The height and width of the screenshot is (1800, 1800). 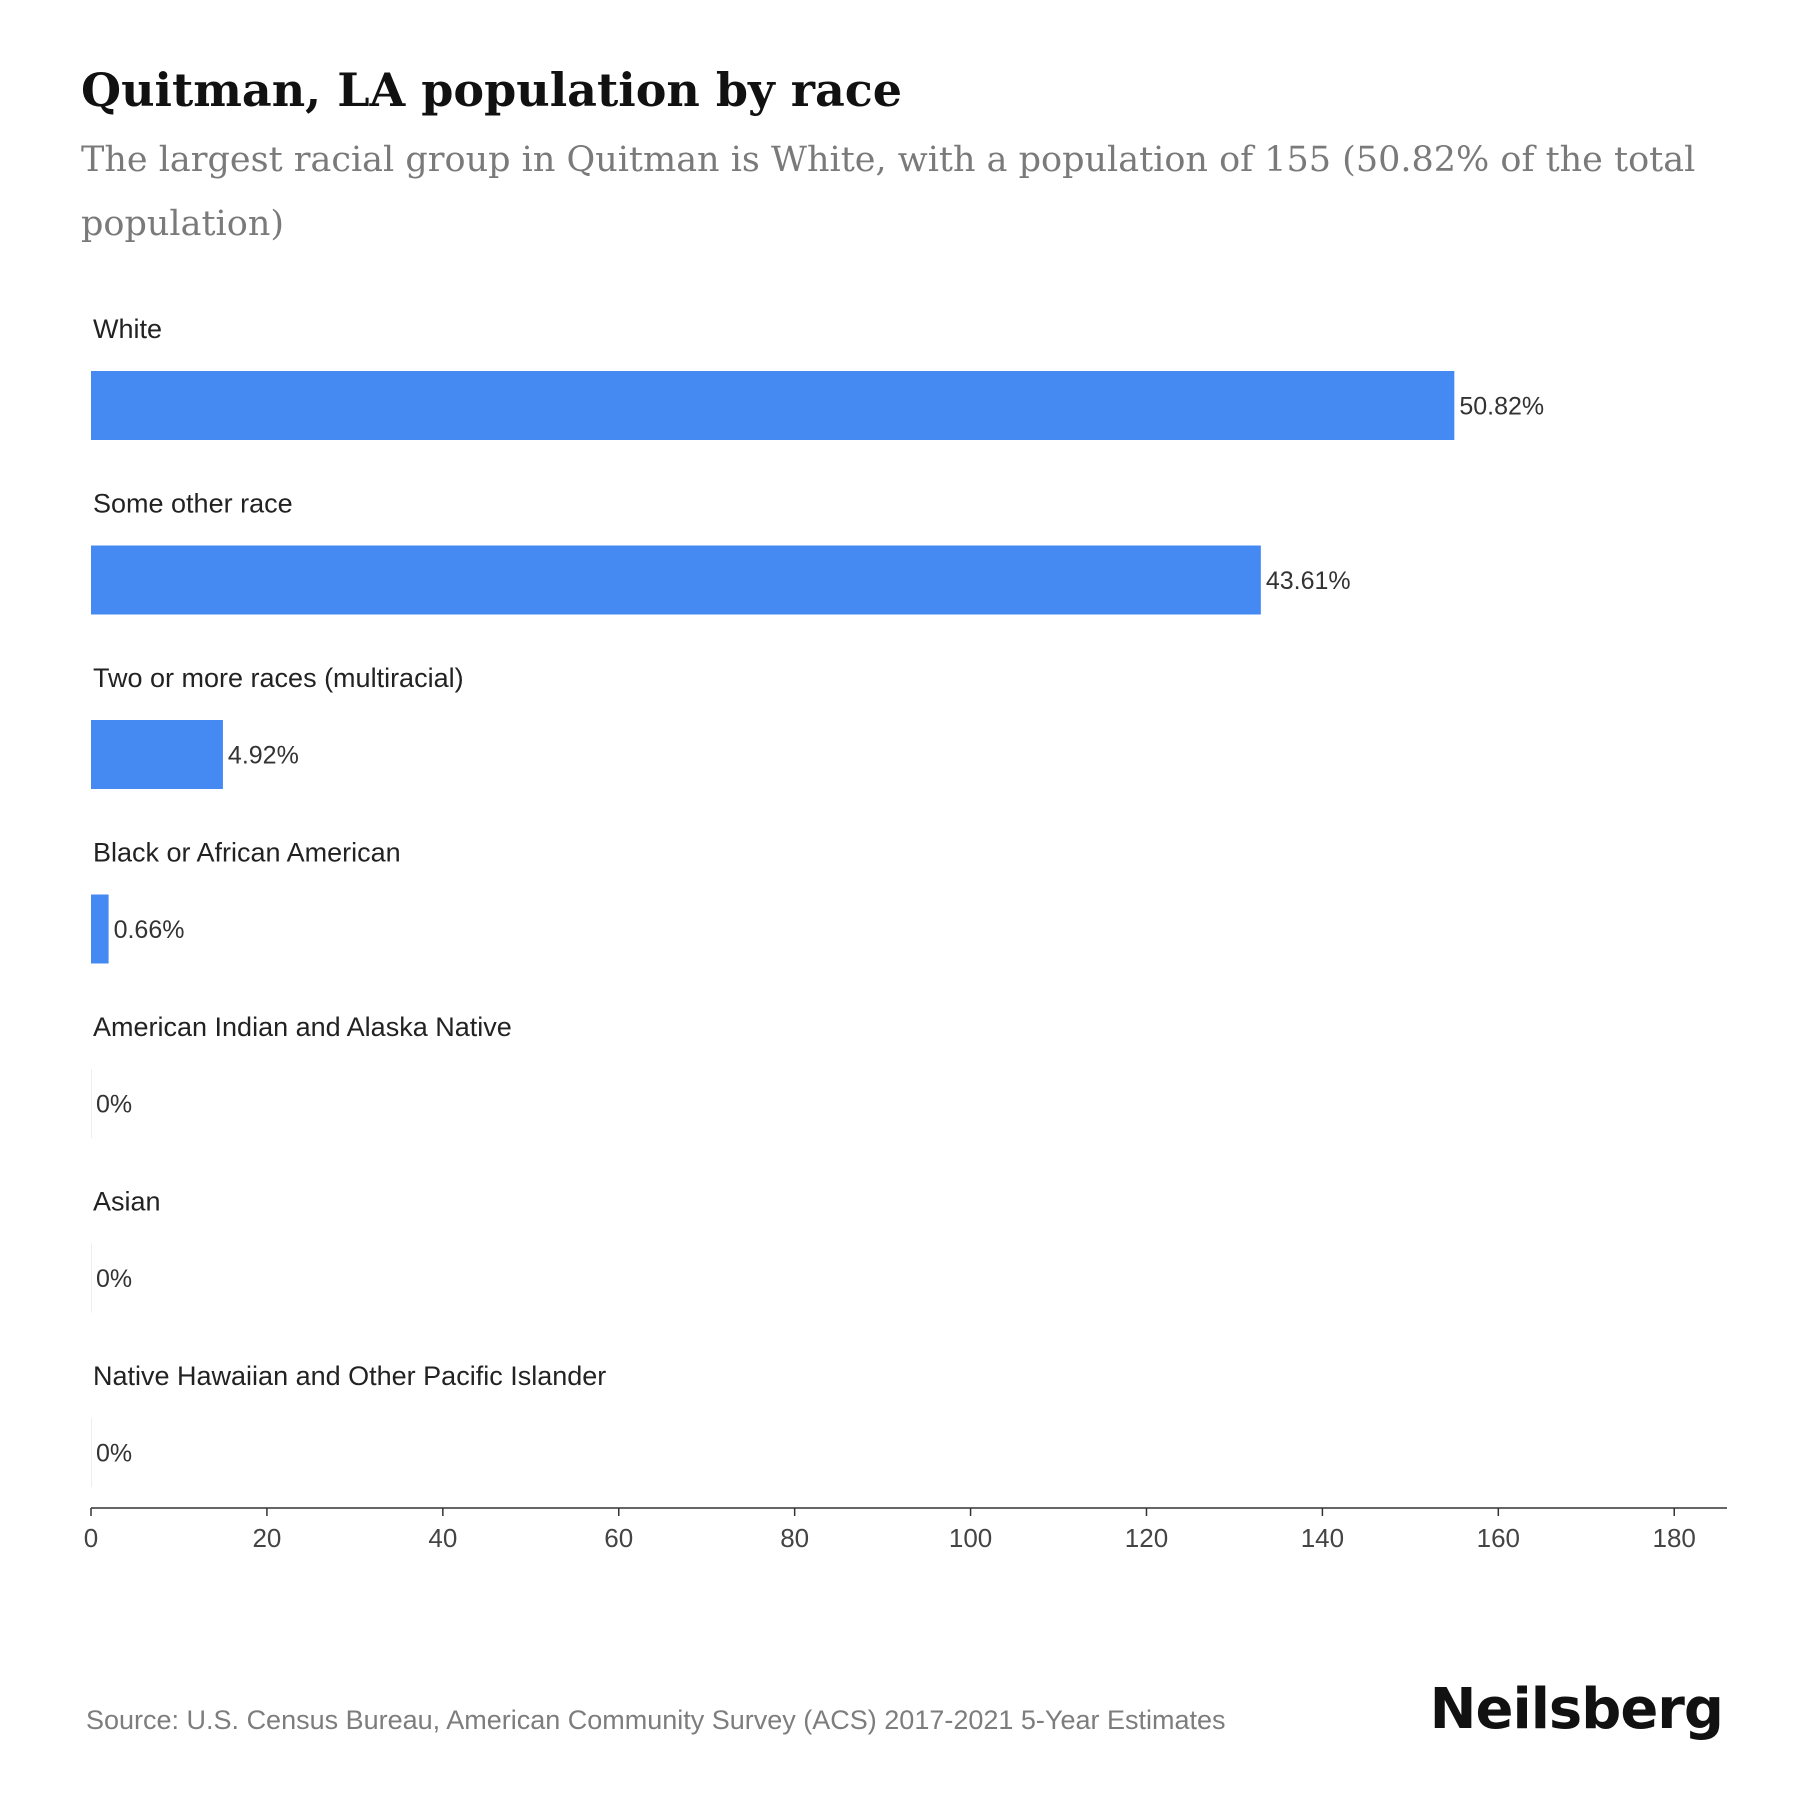 I want to click on x-tick-label: 0, so click(x=91, y=1538).